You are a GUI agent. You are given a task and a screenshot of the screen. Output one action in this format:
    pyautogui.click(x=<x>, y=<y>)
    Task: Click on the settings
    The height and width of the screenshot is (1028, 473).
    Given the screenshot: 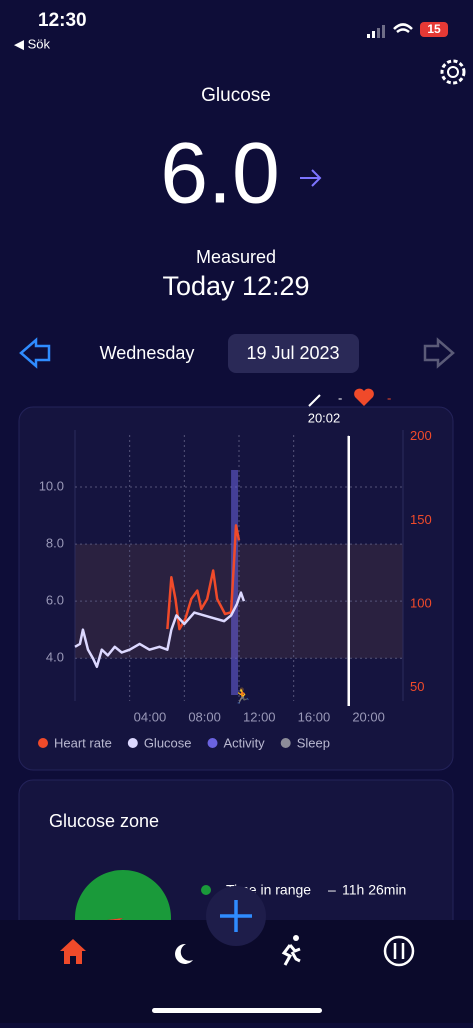 What is the action you would take?
    pyautogui.click(x=453, y=72)
    